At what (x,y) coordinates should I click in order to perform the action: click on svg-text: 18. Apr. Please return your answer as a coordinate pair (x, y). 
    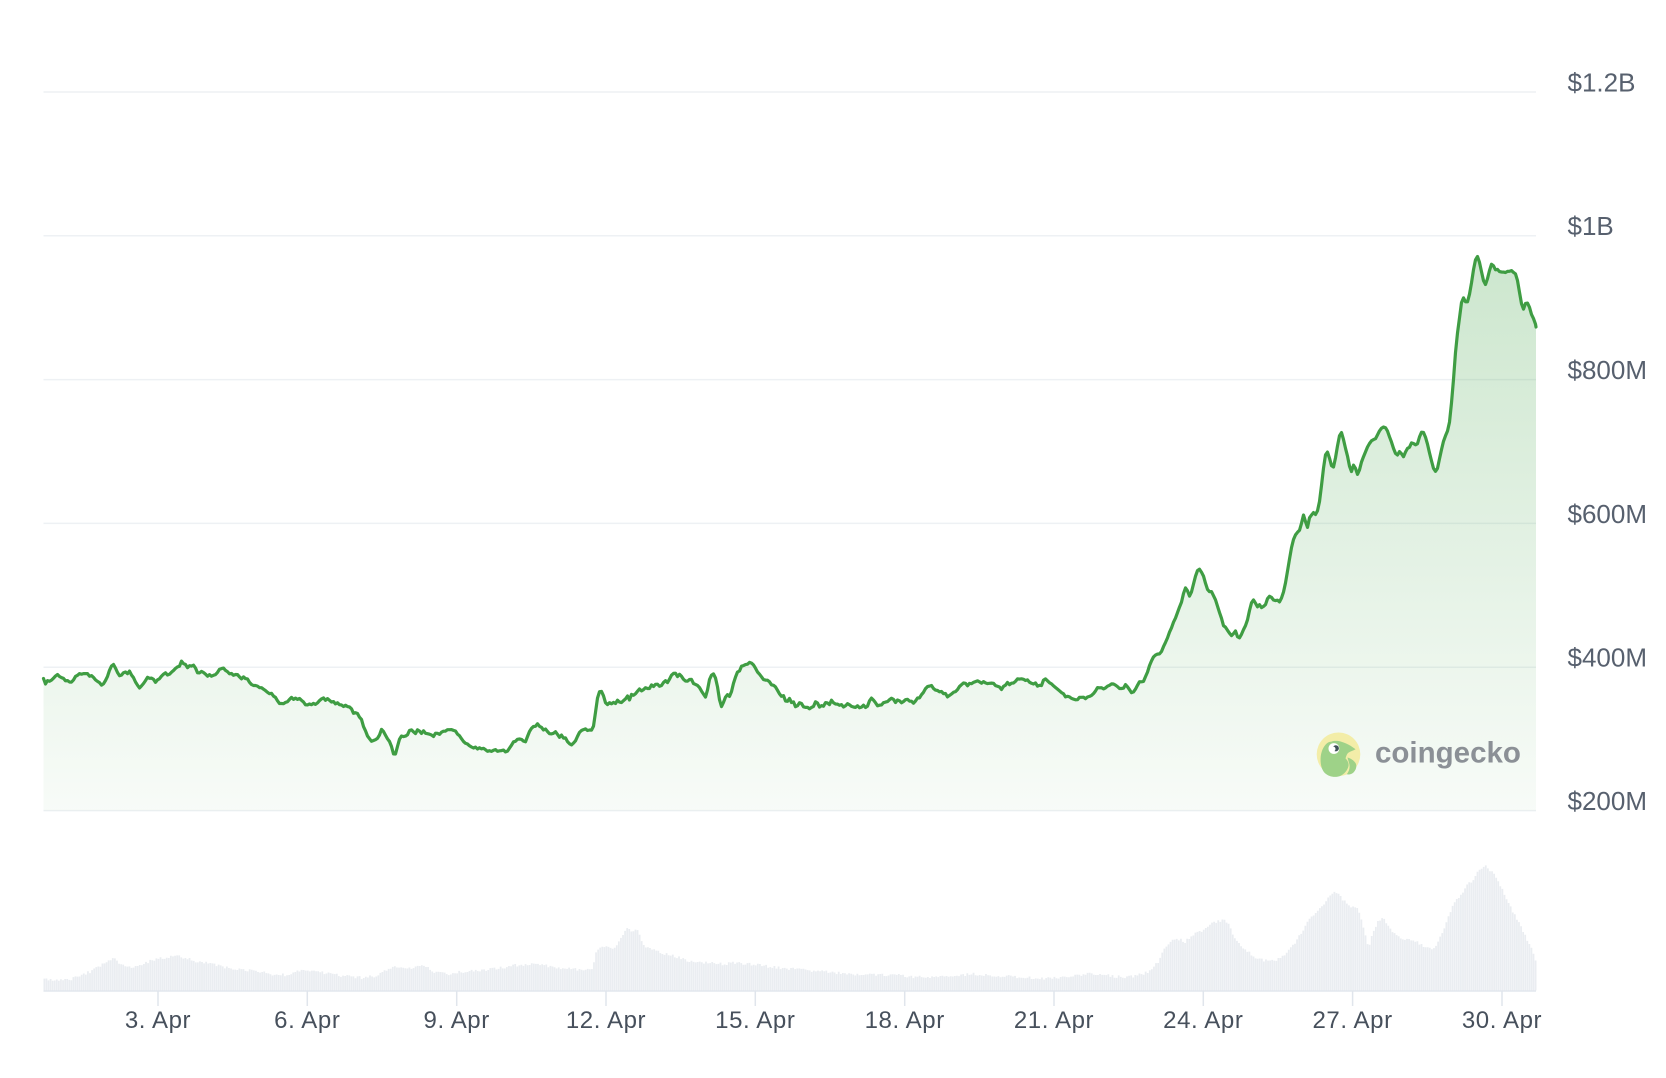
    Looking at the image, I should click on (905, 1020).